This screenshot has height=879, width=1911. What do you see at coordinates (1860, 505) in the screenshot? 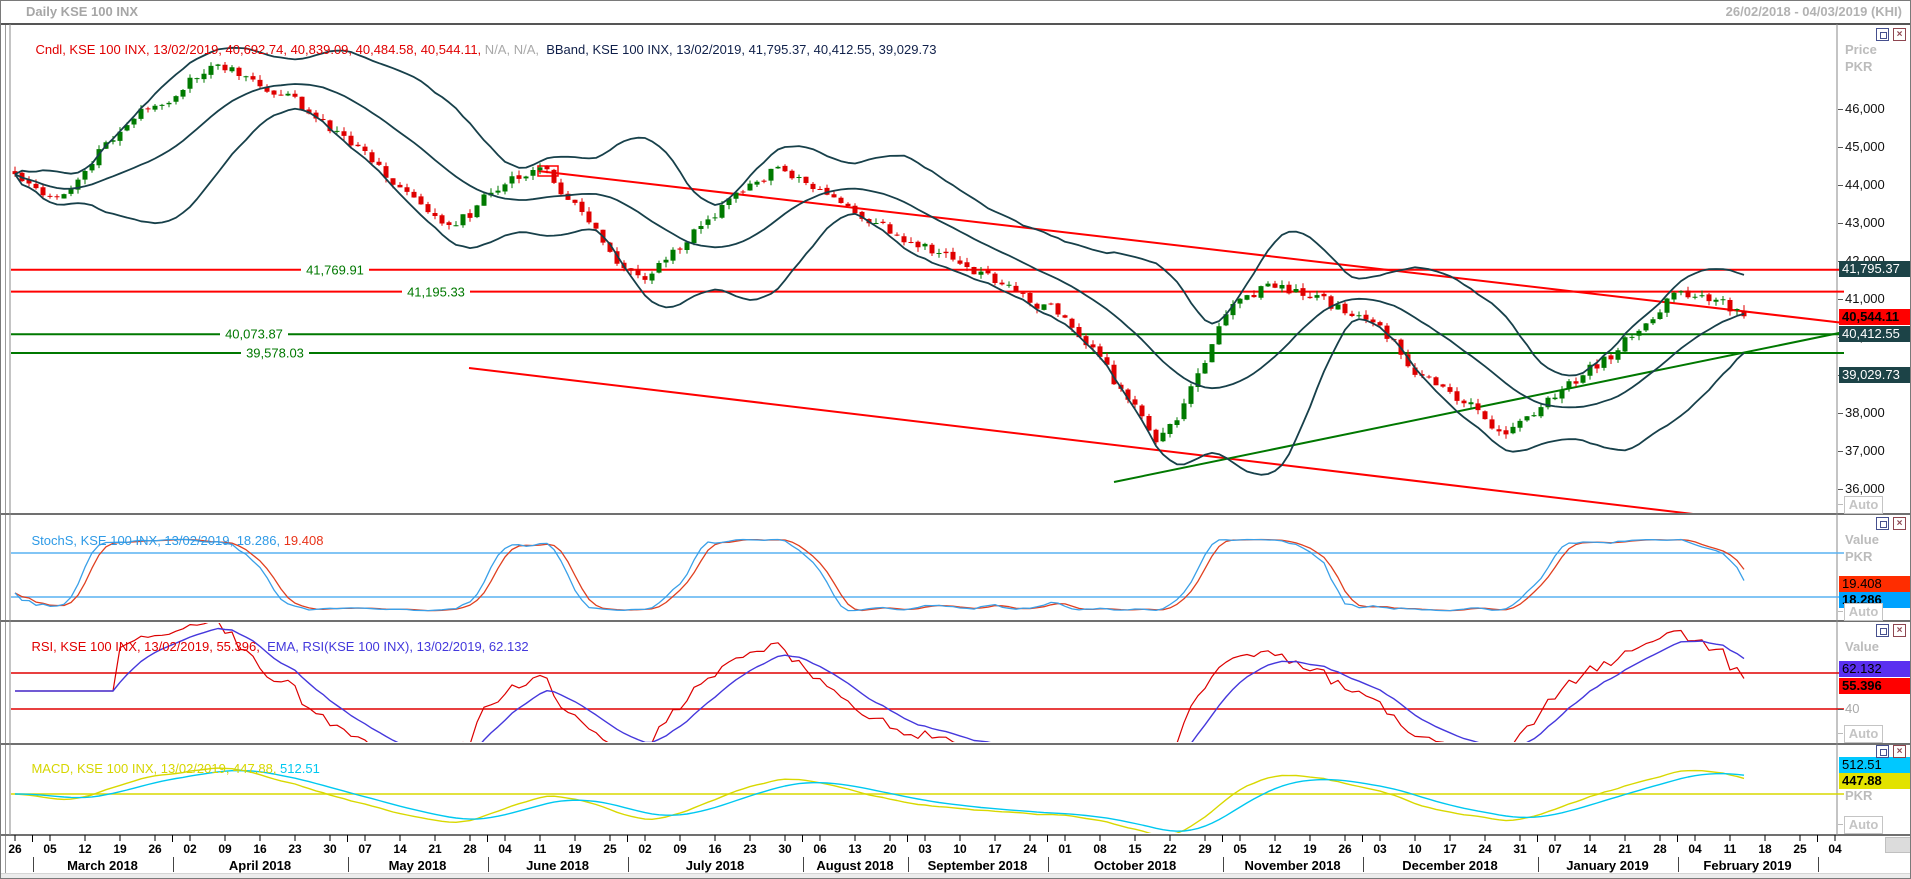
I see `price-scale-auto-button: Auto` at bounding box center [1860, 505].